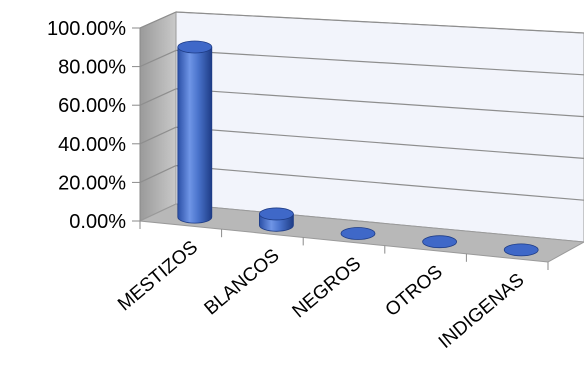 This screenshot has height=383, width=584. What do you see at coordinates (195, 135) in the screenshot?
I see `bar-body` at bounding box center [195, 135].